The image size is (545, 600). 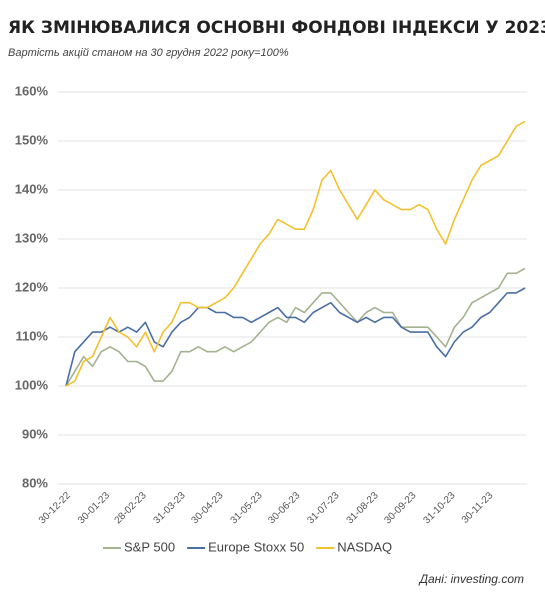 I want to click on x-tick-label: 30-01-23, so click(x=94, y=508).